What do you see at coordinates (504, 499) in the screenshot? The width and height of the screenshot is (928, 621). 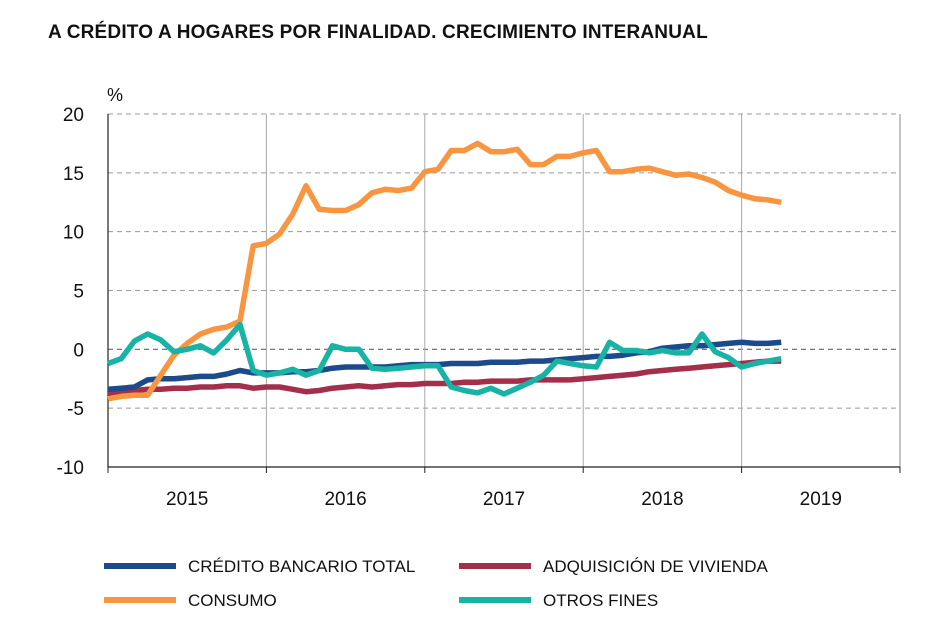 I see `x-tick-label: 2017` at bounding box center [504, 499].